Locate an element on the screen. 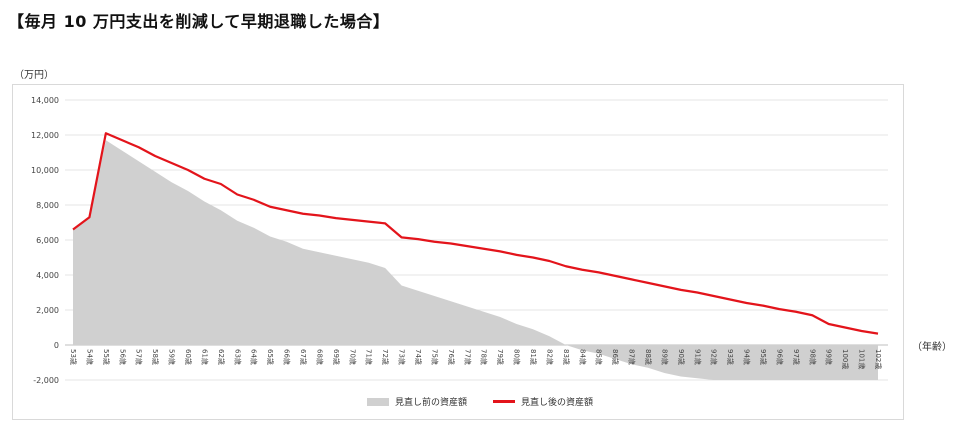 The width and height of the screenshot is (960, 438). legend-swatch-area is located at coordinates (377, 401).